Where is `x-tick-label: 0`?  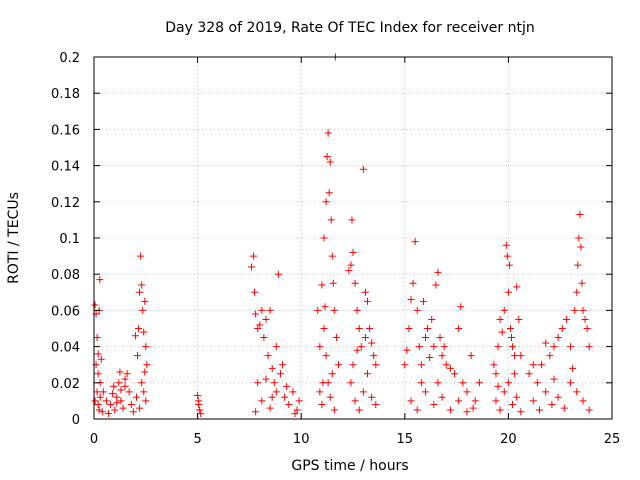 x-tick-label: 0 is located at coordinates (94, 439).